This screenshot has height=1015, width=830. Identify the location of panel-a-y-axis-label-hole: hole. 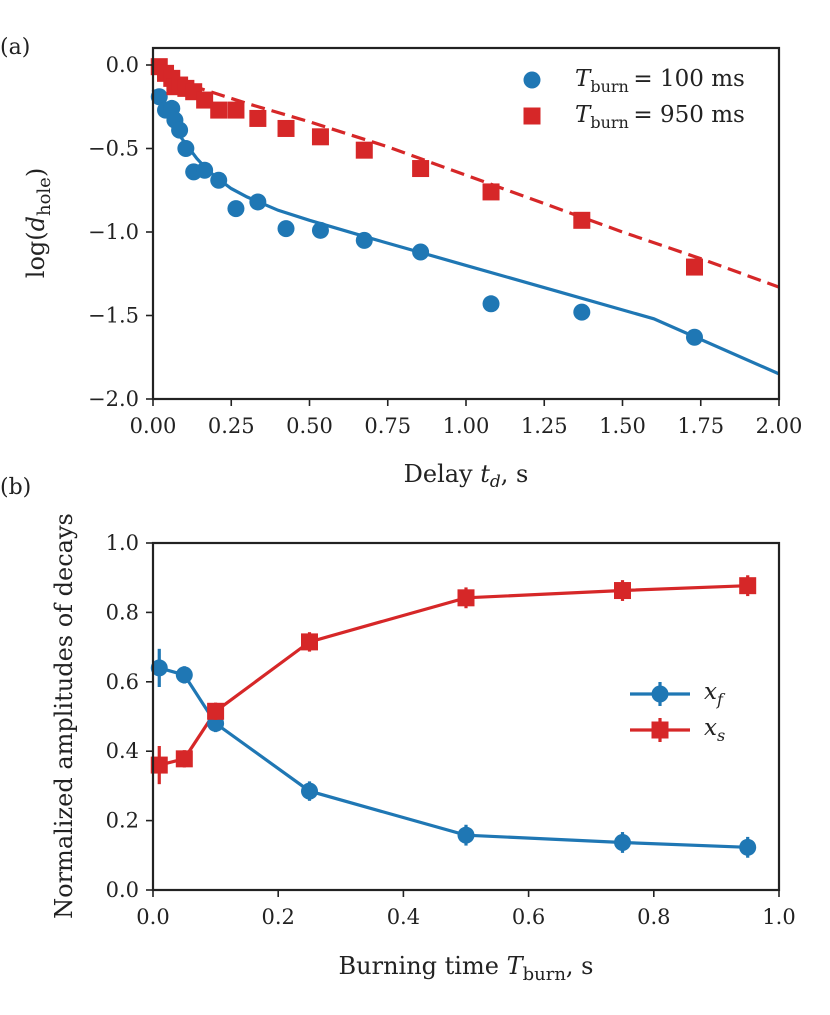
(44, 196).